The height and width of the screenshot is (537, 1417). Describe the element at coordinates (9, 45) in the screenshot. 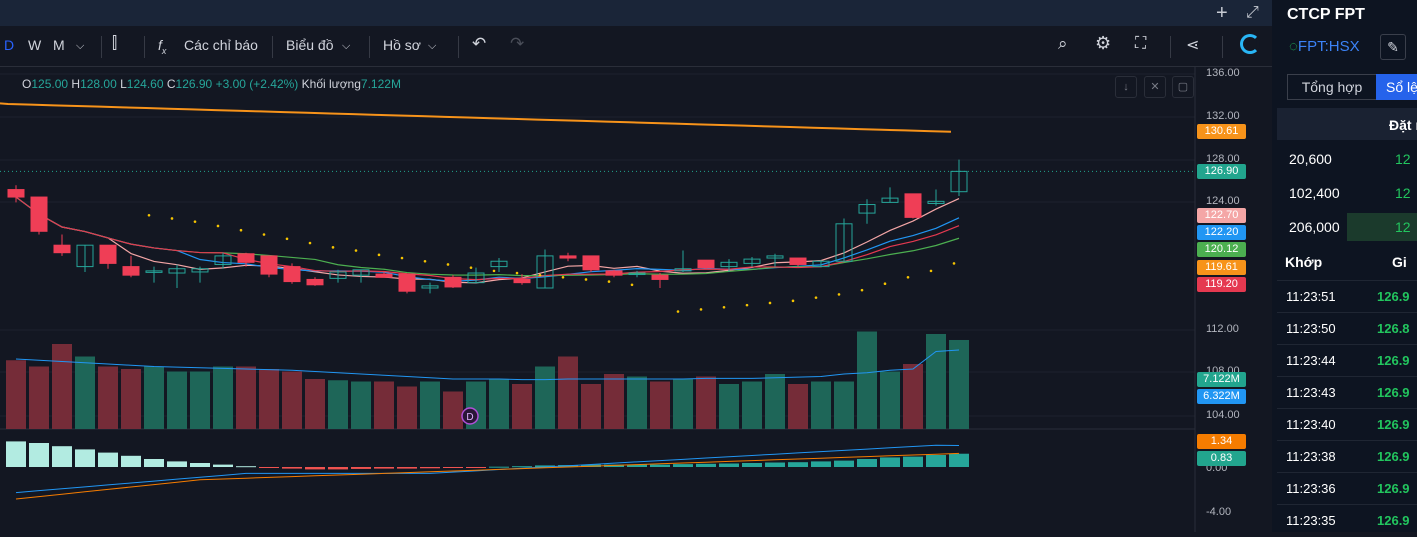

I see `interval-d-button: D` at that location.